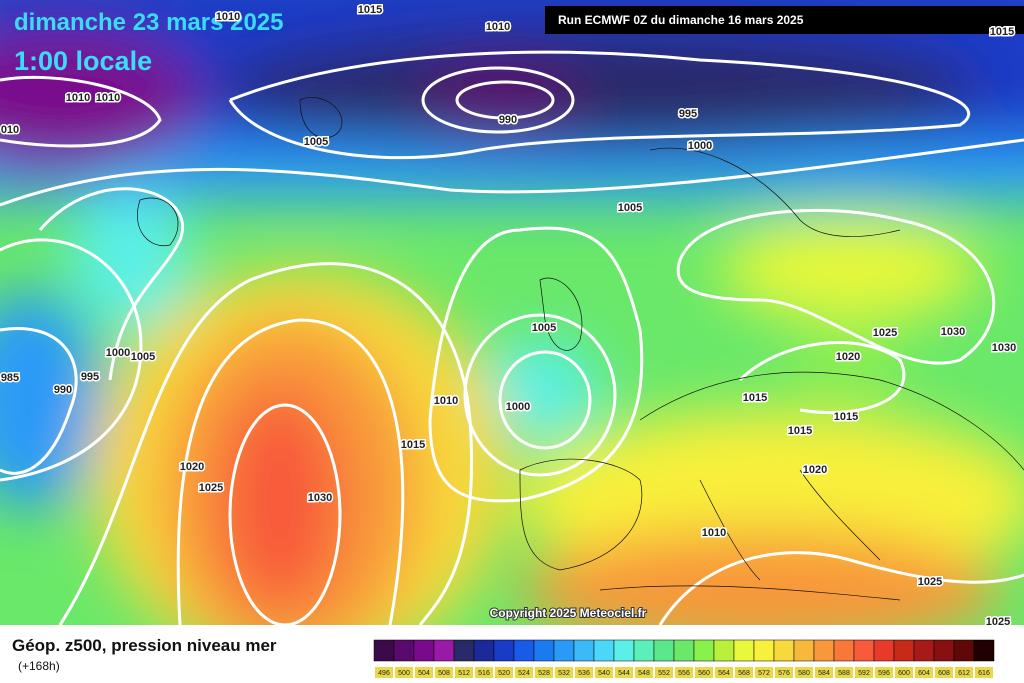 This screenshot has width=1024, height=683. What do you see at coordinates (39, 666) in the screenshot?
I see `footer-lead: (+168h)` at bounding box center [39, 666].